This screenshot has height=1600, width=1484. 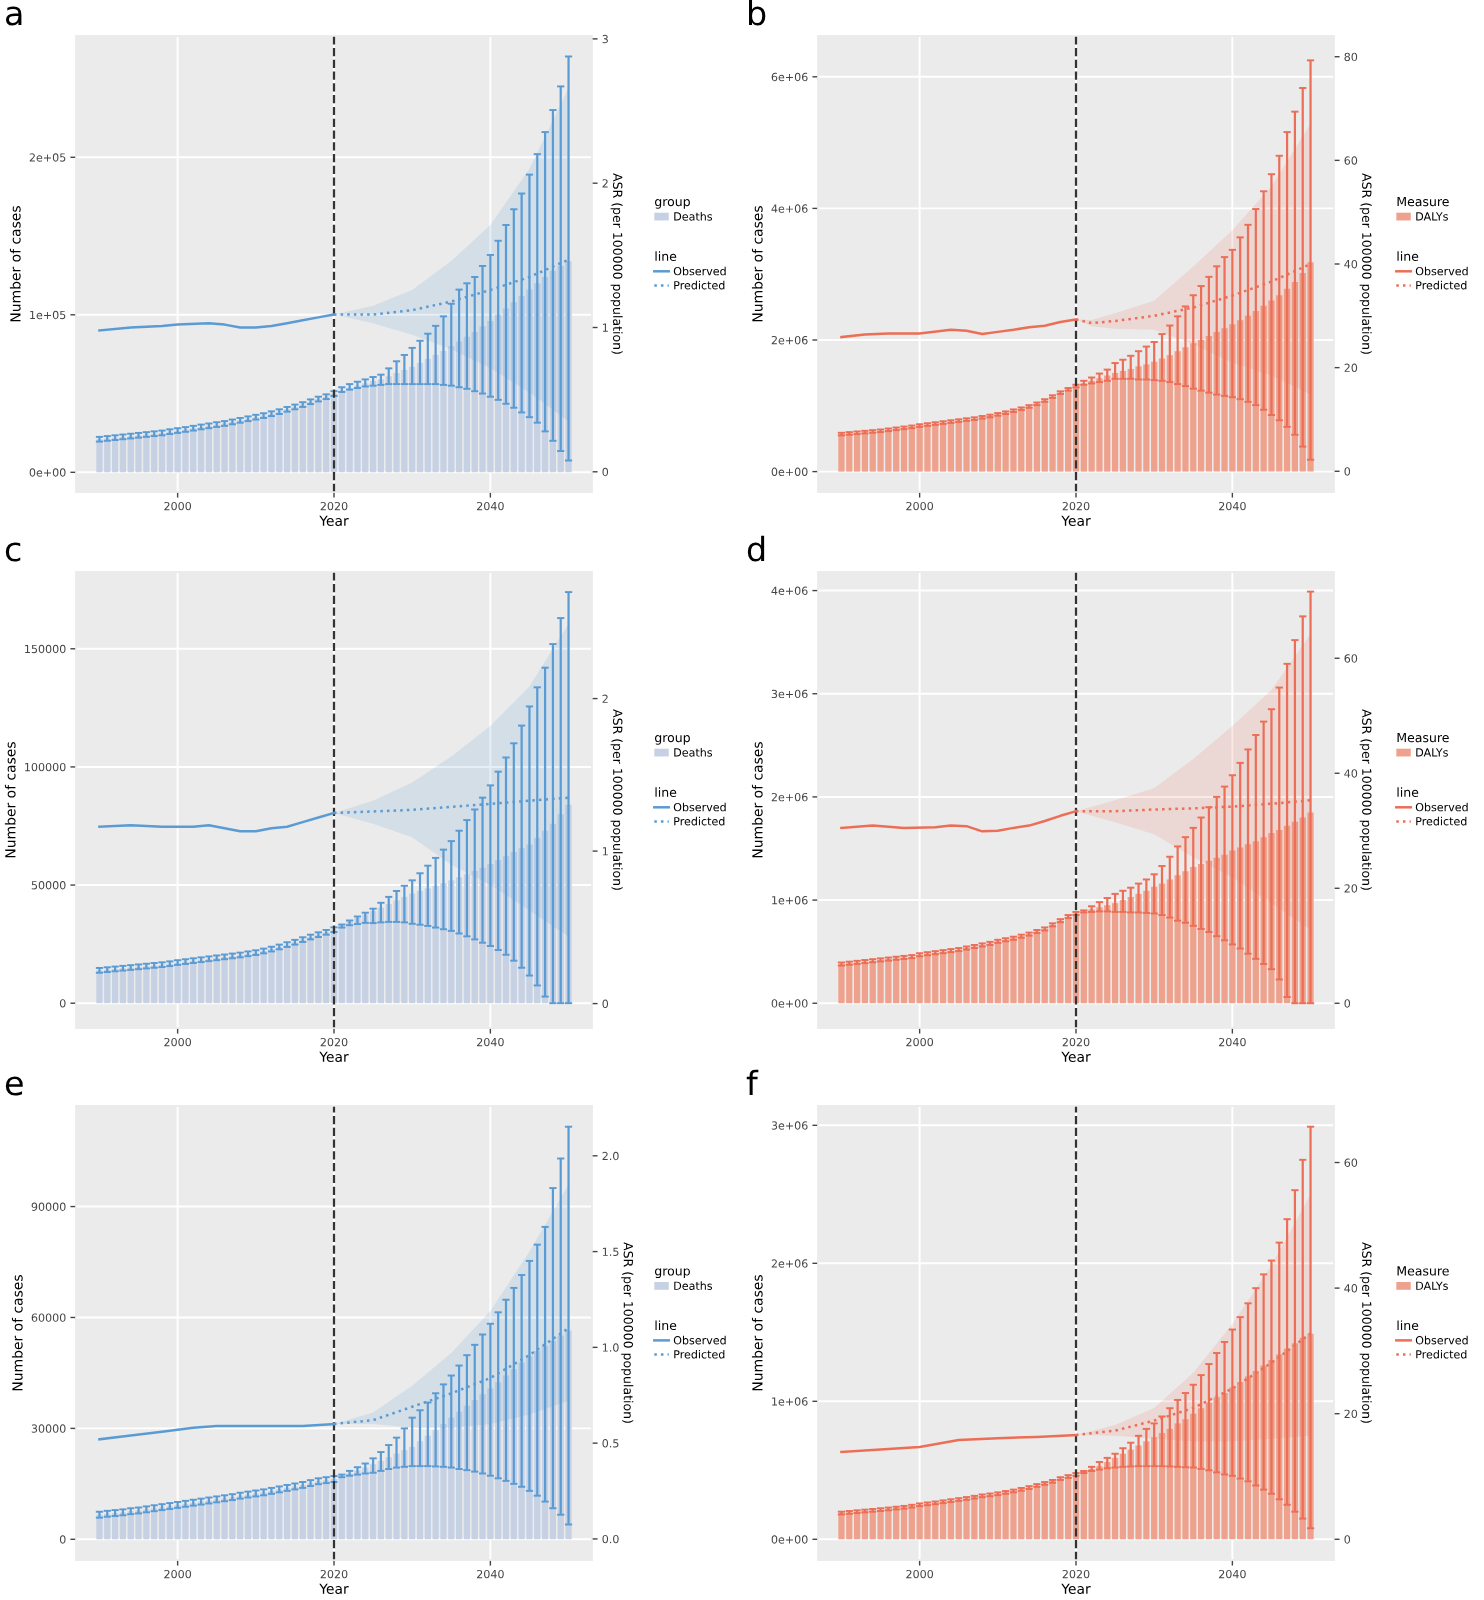 I want to click on chart-title: f, so click(x=752, y=1082).